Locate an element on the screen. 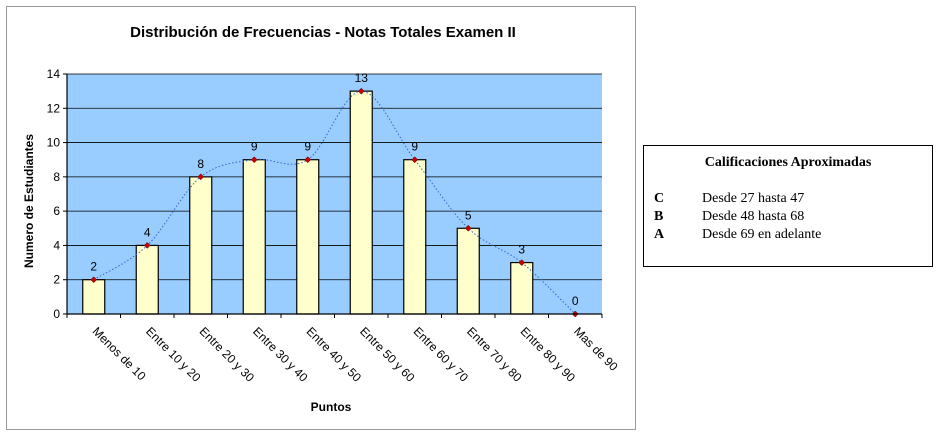  y-tick-label: 4 is located at coordinates (56, 245).